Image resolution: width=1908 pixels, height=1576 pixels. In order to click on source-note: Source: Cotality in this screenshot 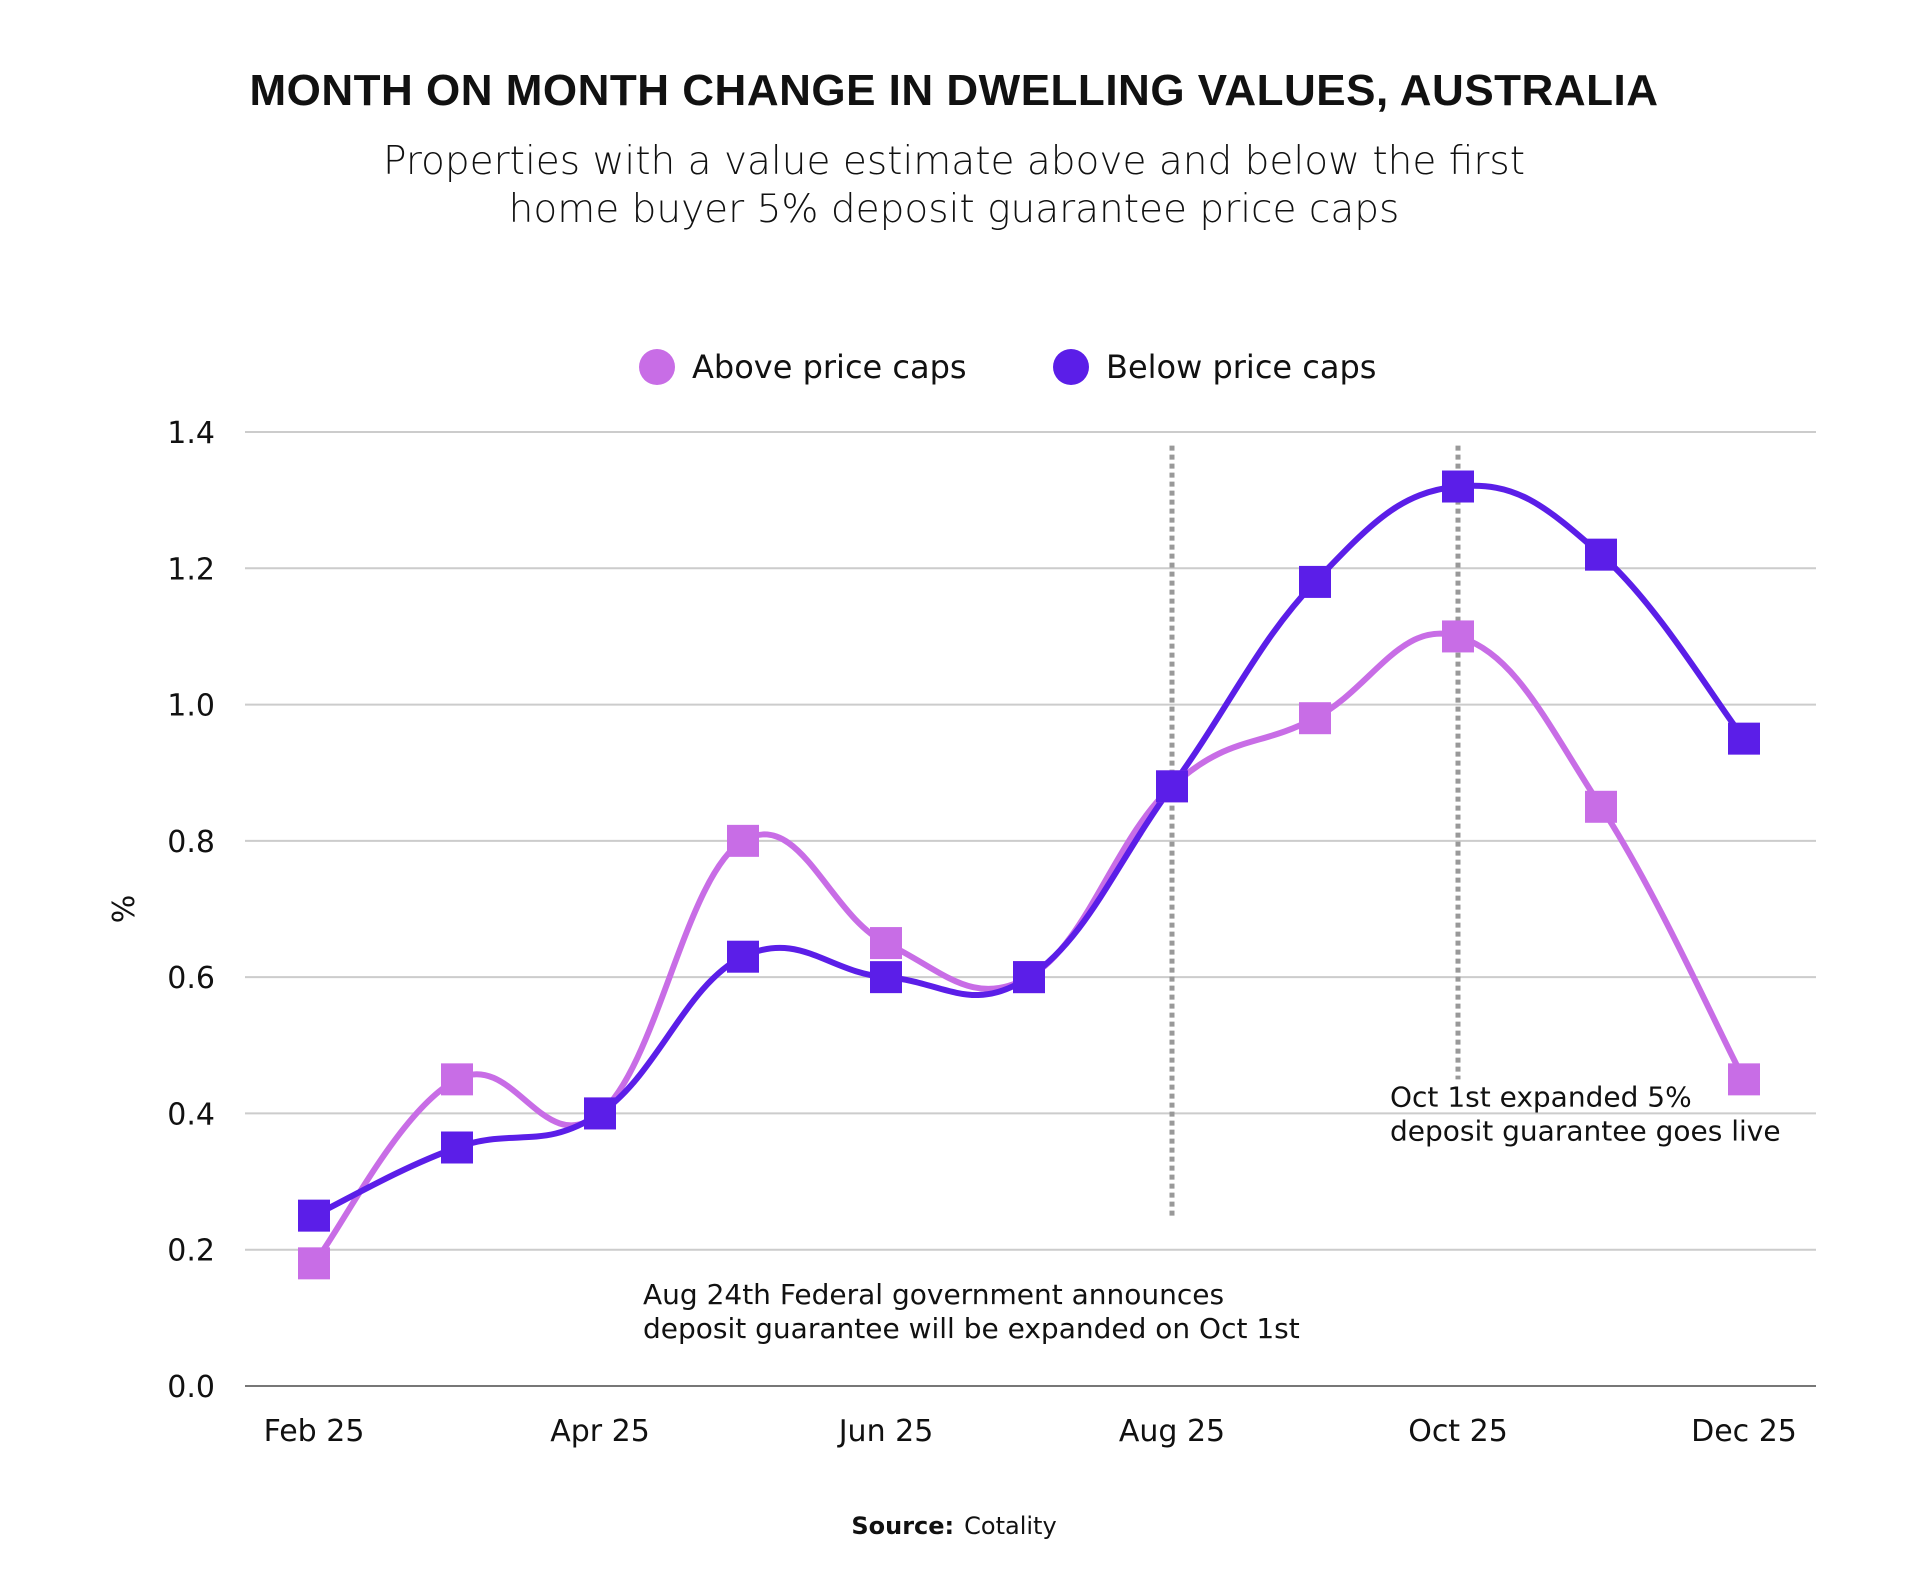, I will do `click(954, 1526)`.